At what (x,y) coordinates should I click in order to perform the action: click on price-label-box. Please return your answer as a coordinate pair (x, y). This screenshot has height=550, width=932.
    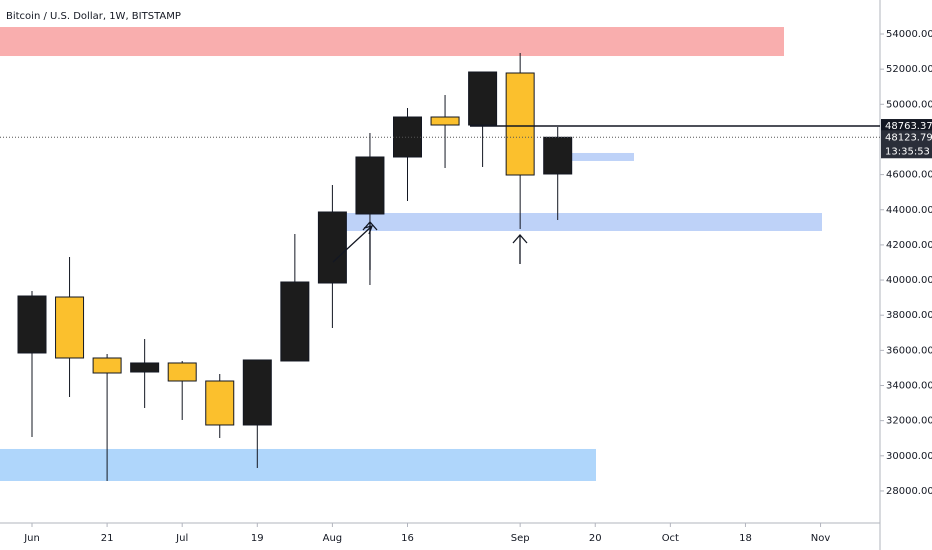
    Looking at the image, I should click on (906, 144).